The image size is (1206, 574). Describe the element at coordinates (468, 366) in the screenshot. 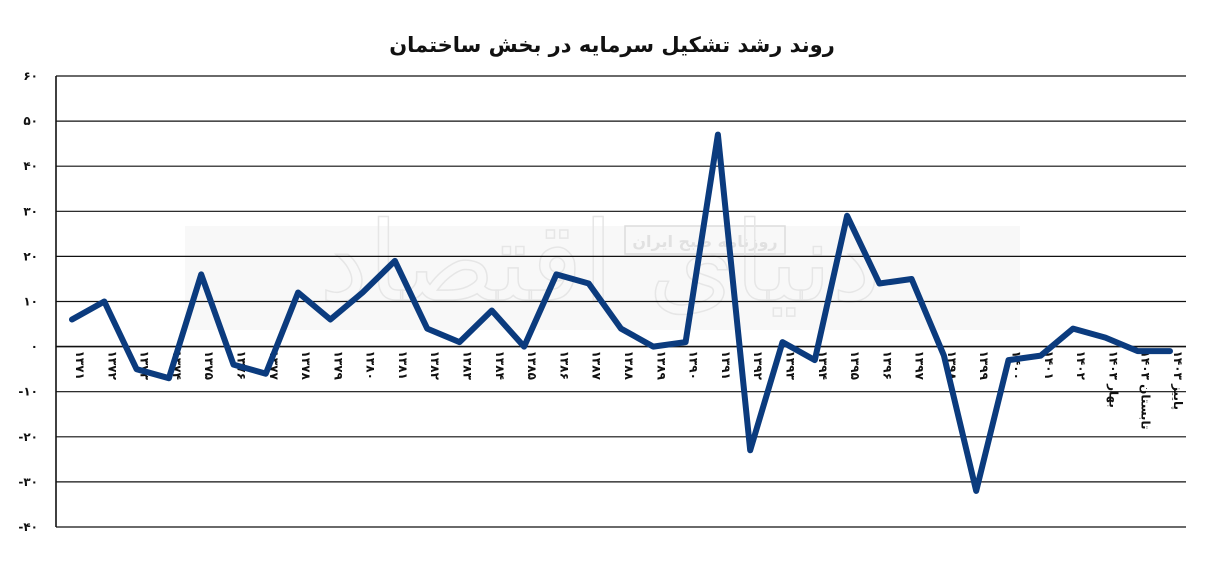

I see `x-tick-label: ۱۳۸۳` at that location.